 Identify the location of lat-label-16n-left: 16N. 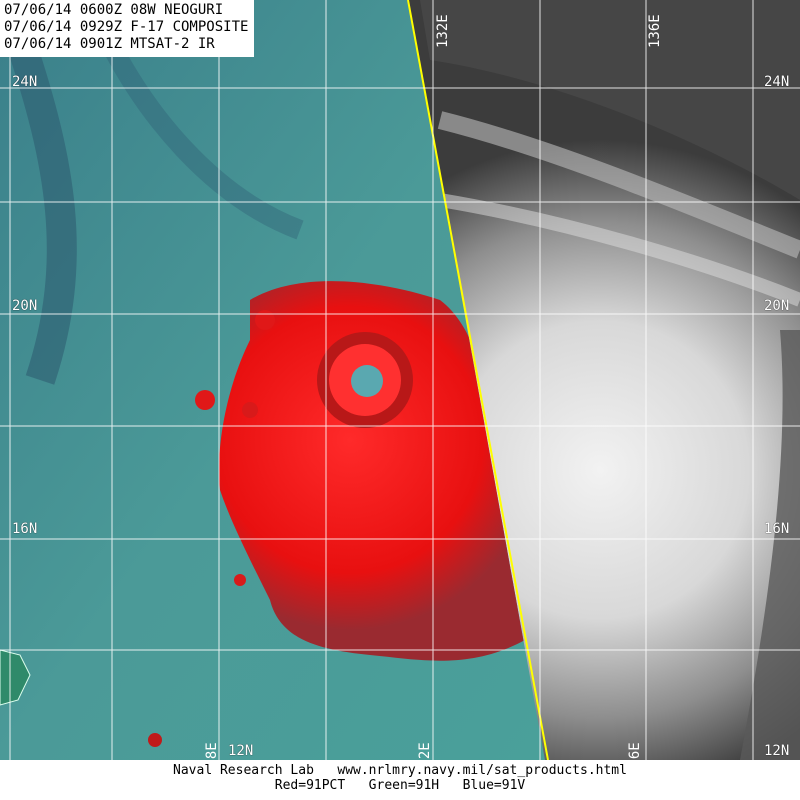
(25, 529).